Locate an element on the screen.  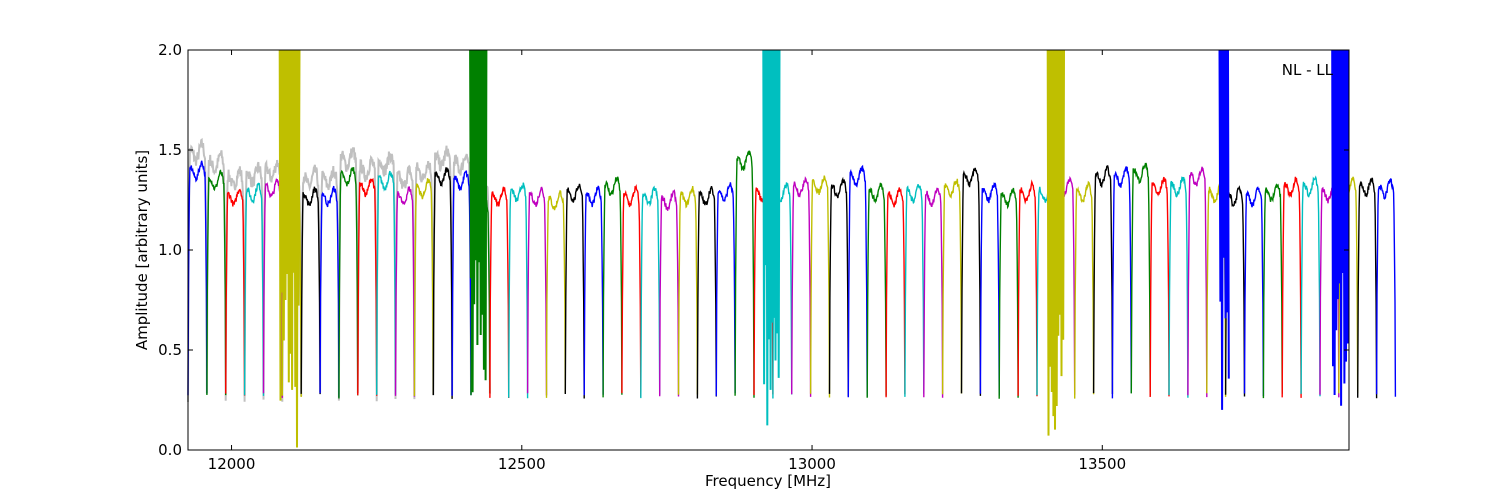
x-tick-label: 13500 is located at coordinates (1102, 464).